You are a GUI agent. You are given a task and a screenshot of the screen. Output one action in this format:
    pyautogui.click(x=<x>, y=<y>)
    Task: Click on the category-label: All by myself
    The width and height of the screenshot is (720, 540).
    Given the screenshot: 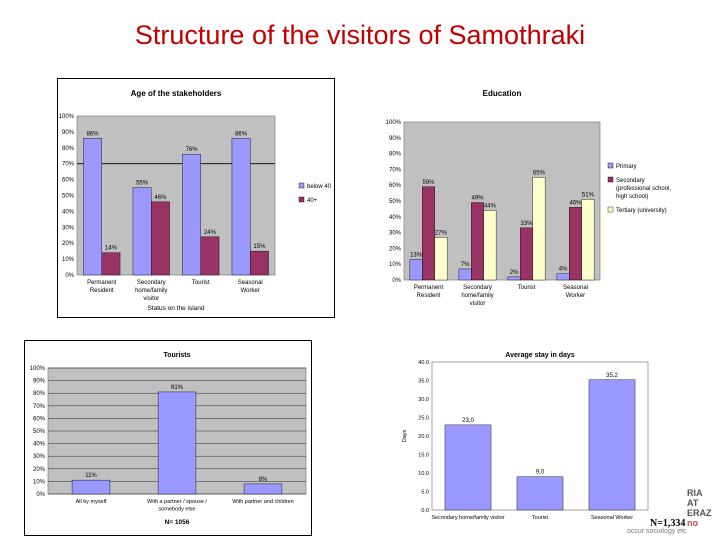 What is the action you would take?
    pyautogui.click(x=91, y=502)
    